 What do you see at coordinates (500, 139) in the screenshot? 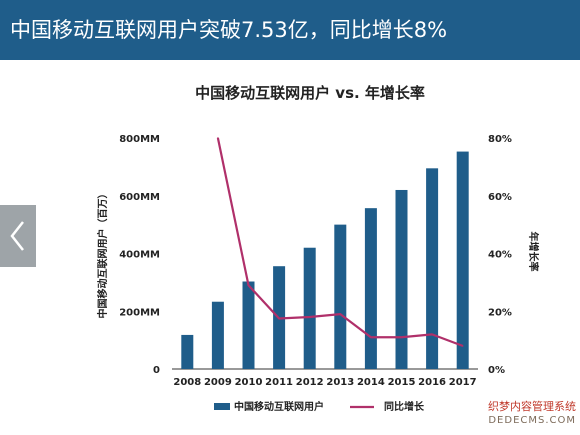
I see `y2-tick-label: 80%` at bounding box center [500, 139].